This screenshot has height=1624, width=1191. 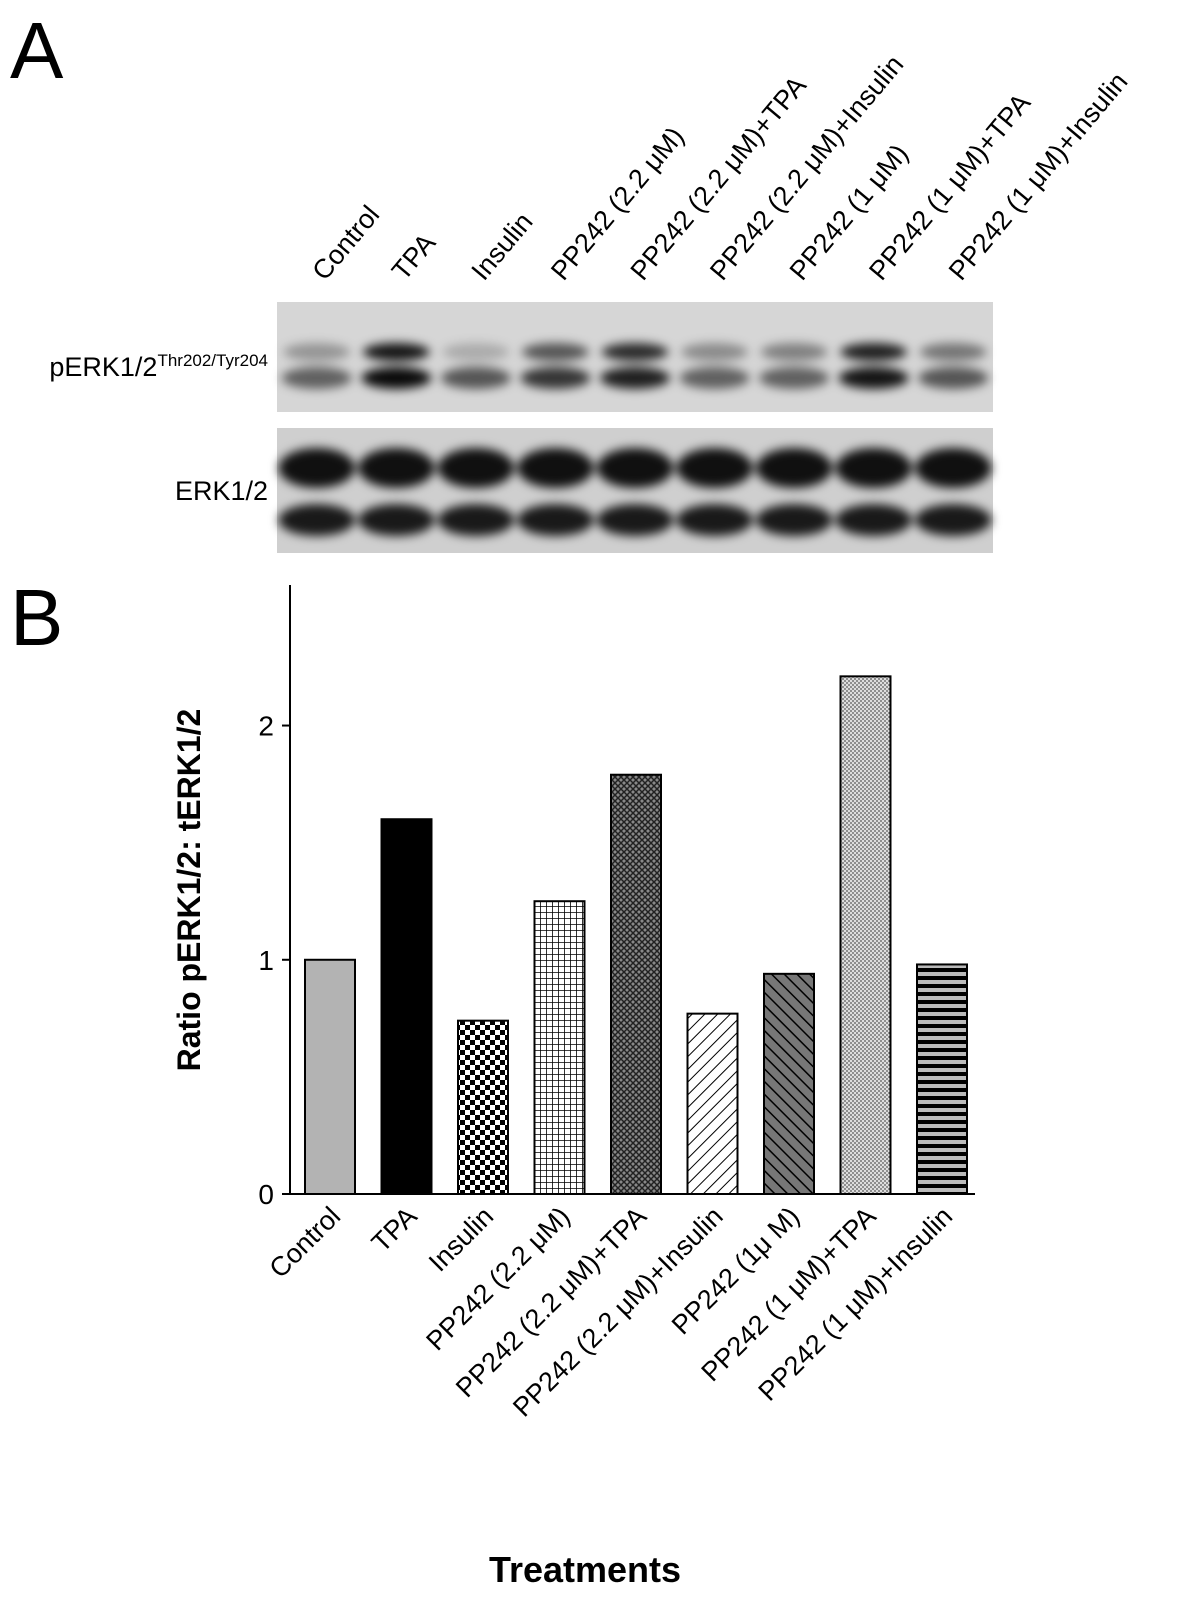 What do you see at coordinates (413, 257) in the screenshot?
I see `lane-label: TPA` at bounding box center [413, 257].